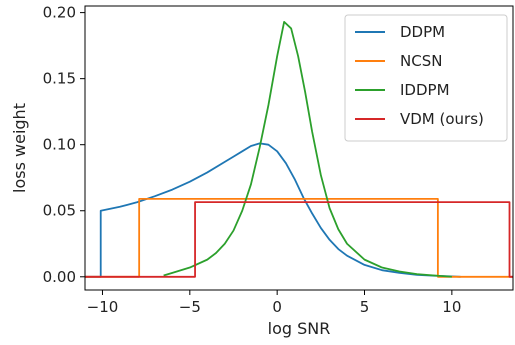 This screenshot has height=345, width=515. I want to click on x-tick-label: −10, so click(103, 307).